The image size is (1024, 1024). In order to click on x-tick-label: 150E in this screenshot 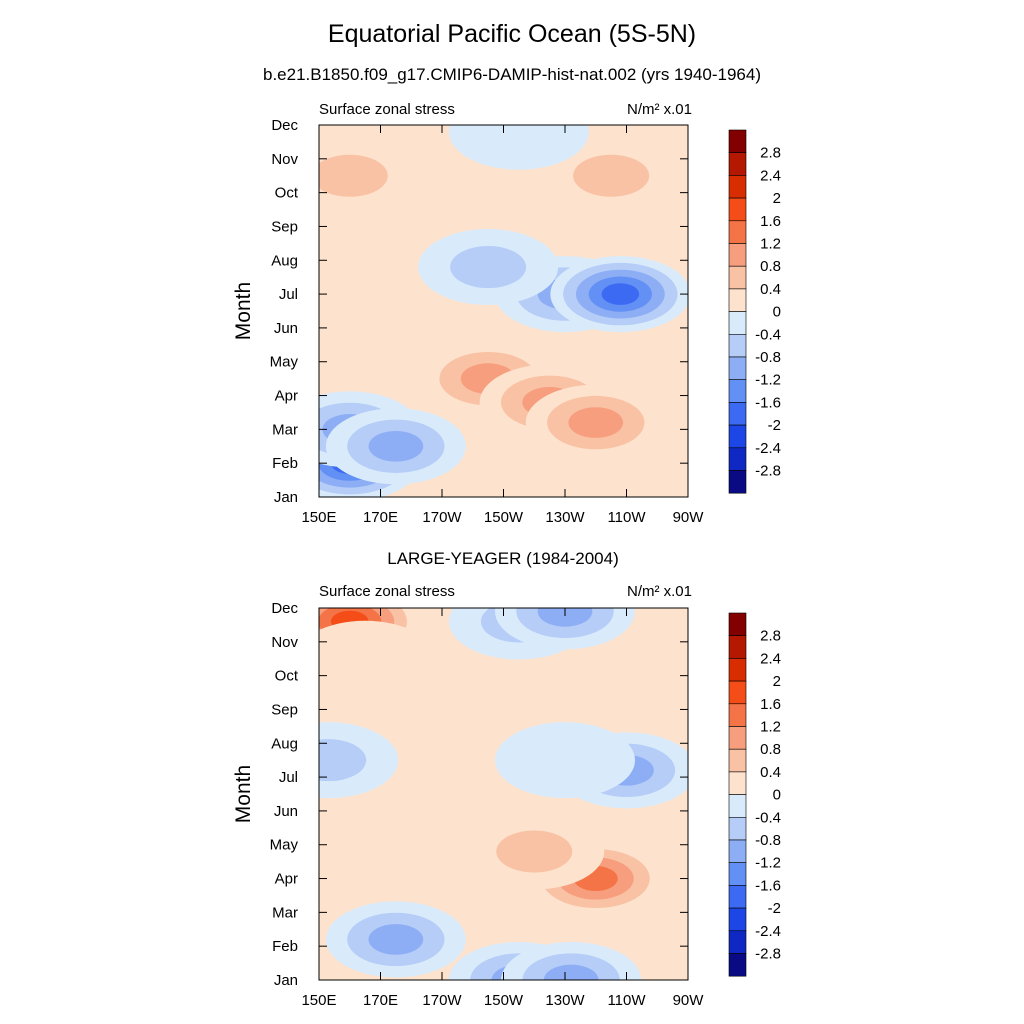, I will do `click(318, 517)`.